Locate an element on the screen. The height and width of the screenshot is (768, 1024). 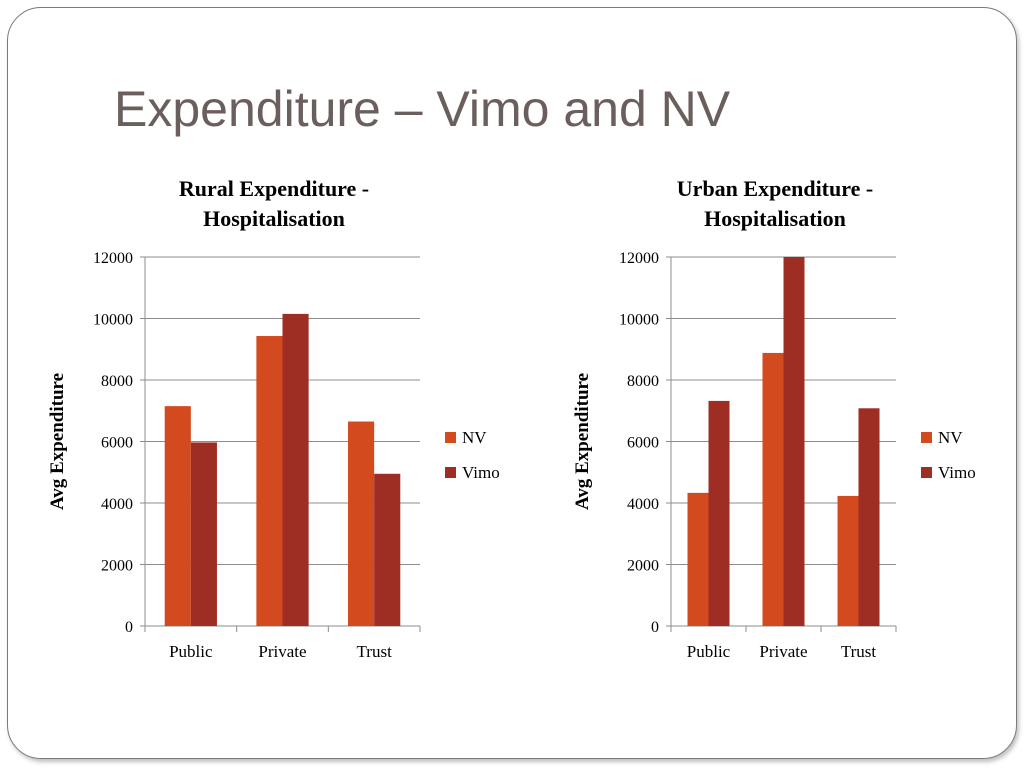
chart-title-line: Urban Expenditure - is located at coordinates (775, 188).